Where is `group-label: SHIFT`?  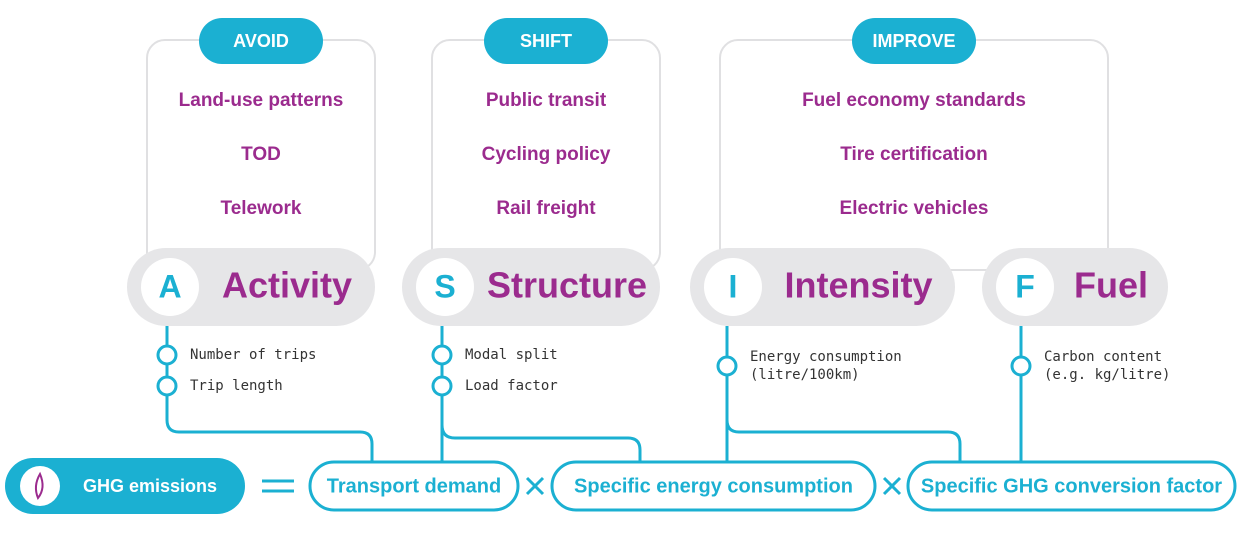 group-label: SHIFT is located at coordinates (546, 41).